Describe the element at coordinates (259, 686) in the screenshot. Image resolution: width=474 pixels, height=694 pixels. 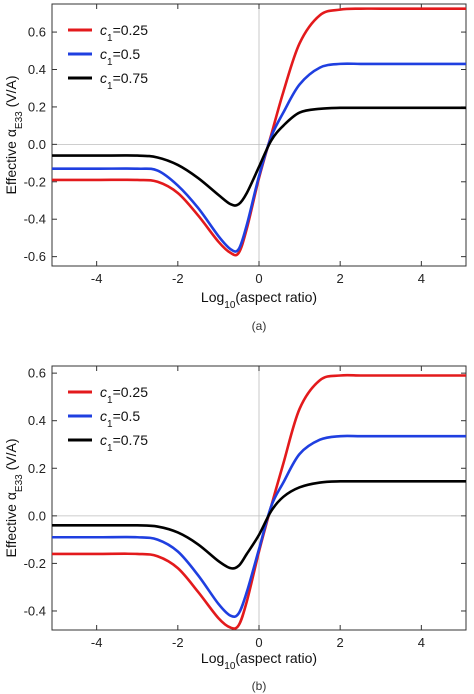
I see `panel-caption: (b)` at that location.